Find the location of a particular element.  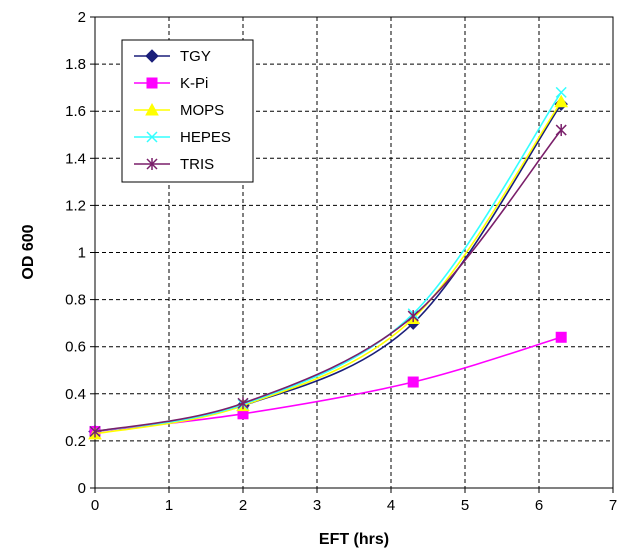

y-tick-label: 1.8 is located at coordinates (75, 64).